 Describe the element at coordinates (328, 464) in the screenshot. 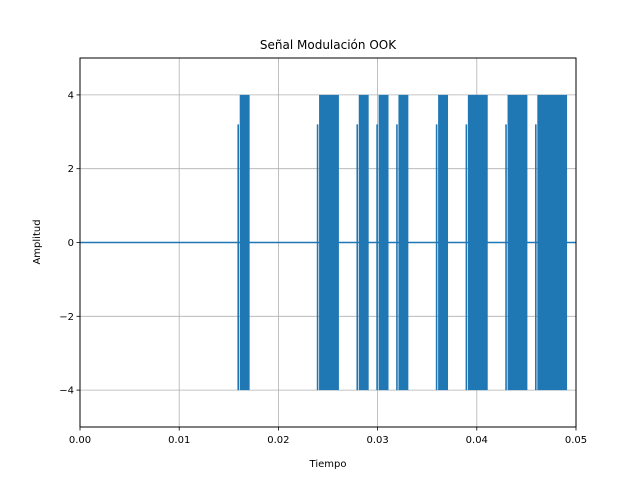

I see `x-axis-label: Tiempo` at that location.